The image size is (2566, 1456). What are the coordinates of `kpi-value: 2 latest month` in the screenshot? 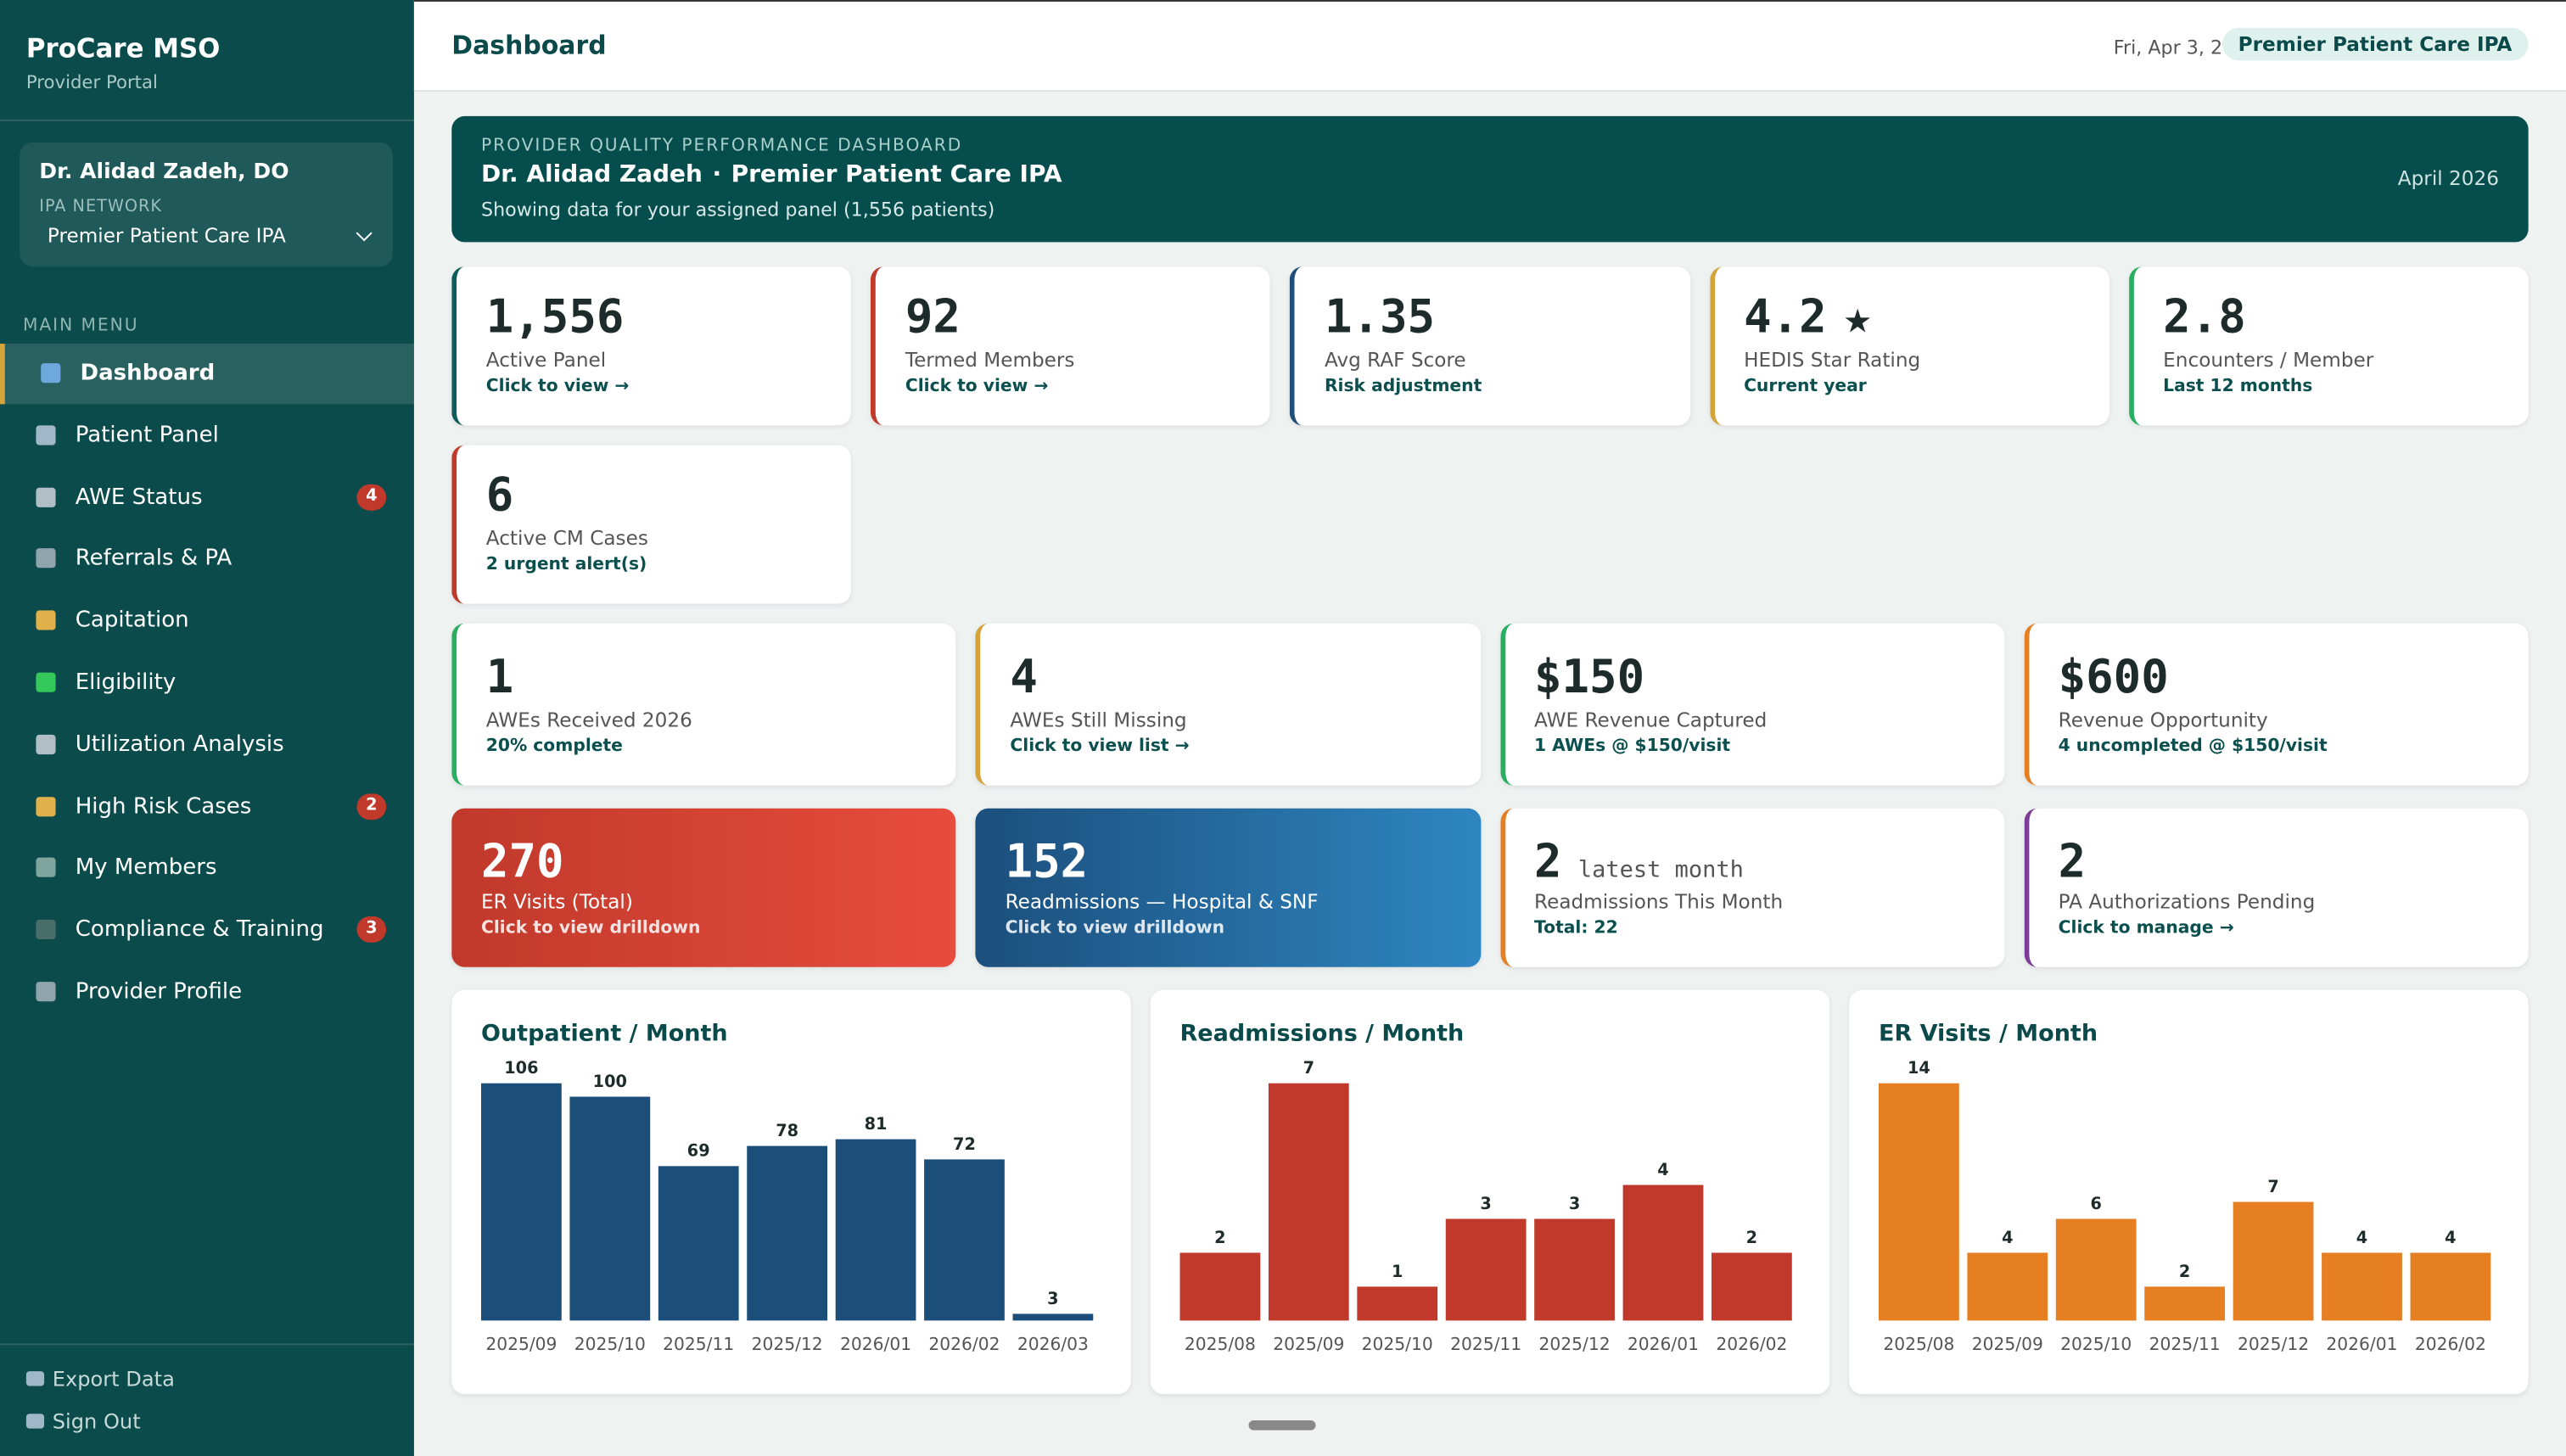 It's located at (1639, 862).